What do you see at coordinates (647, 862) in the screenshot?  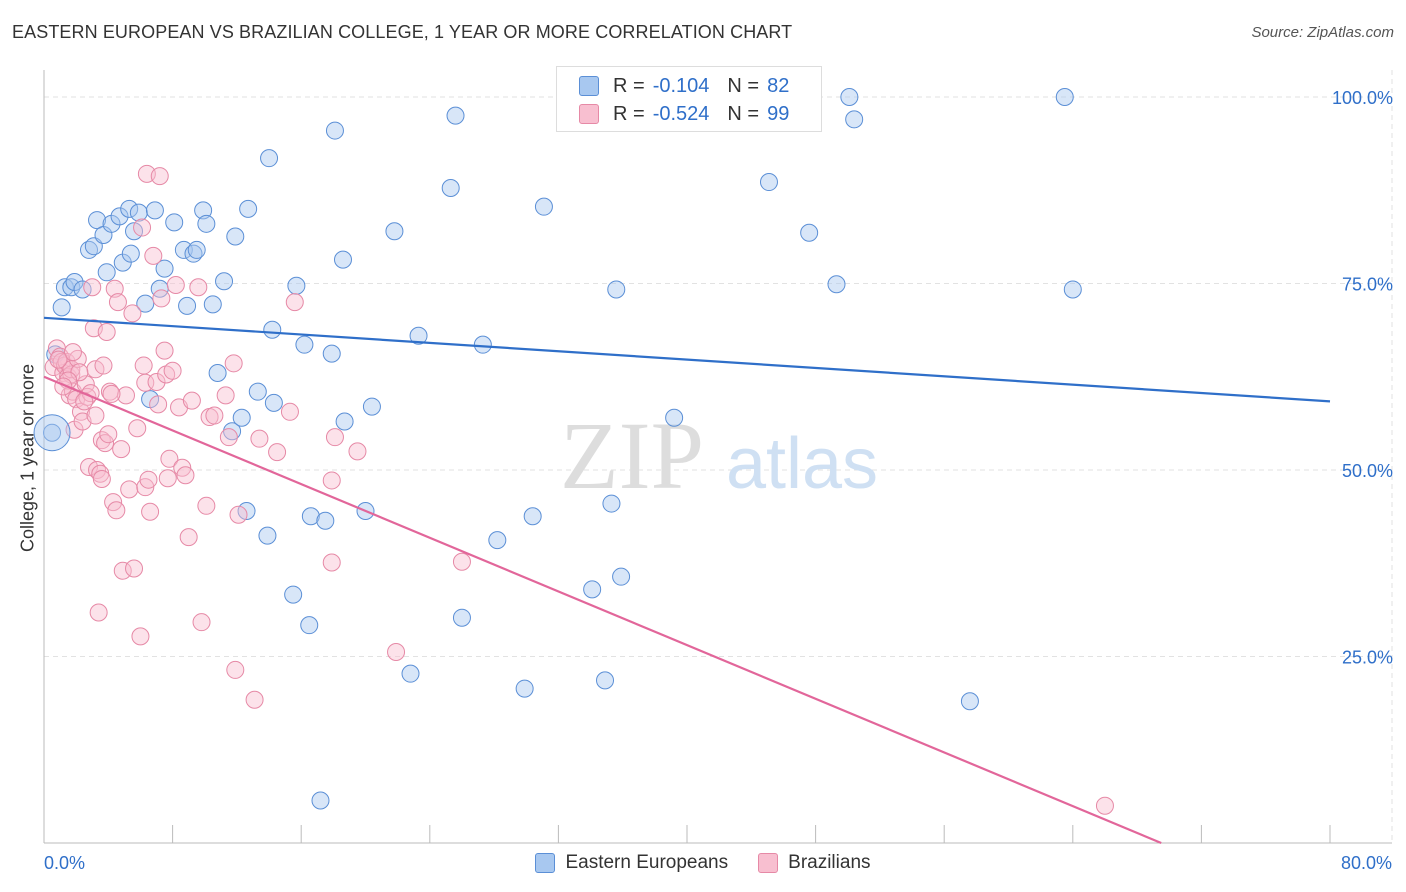 I see `legend-label-eastern: Eastern Europeans` at bounding box center [647, 862].